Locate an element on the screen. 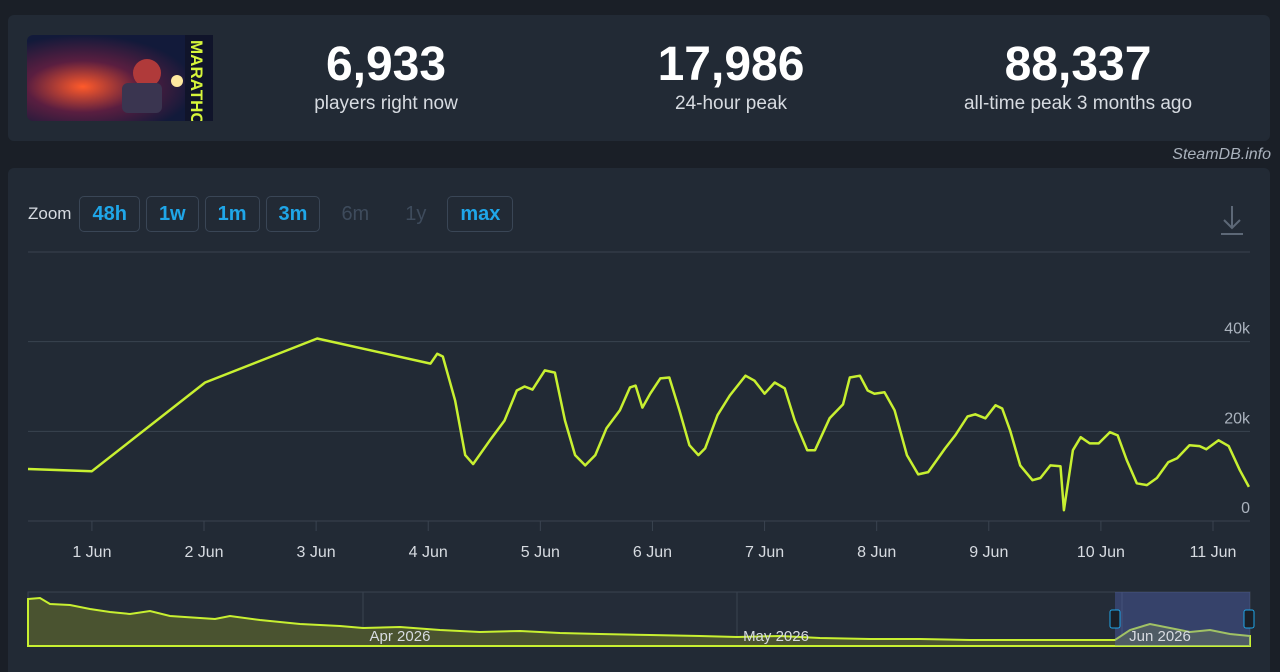  navigator: Apr 2026 May 2026 Jun 2026 is located at coordinates (641, 619).